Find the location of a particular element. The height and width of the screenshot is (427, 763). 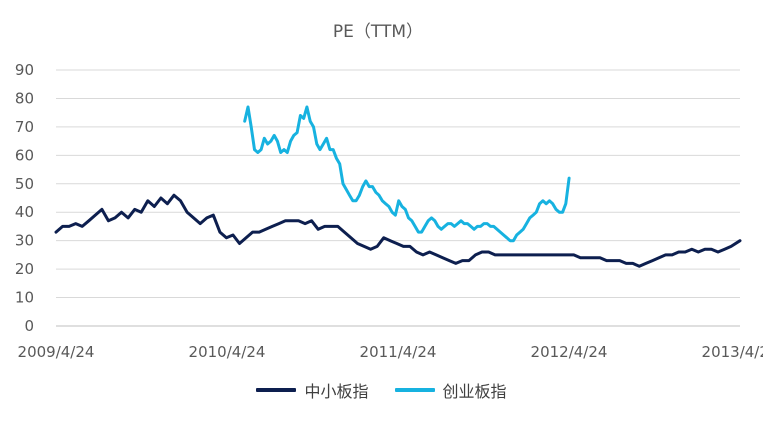

x-tick-label: 2011/4/24 is located at coordinates (398, 352).